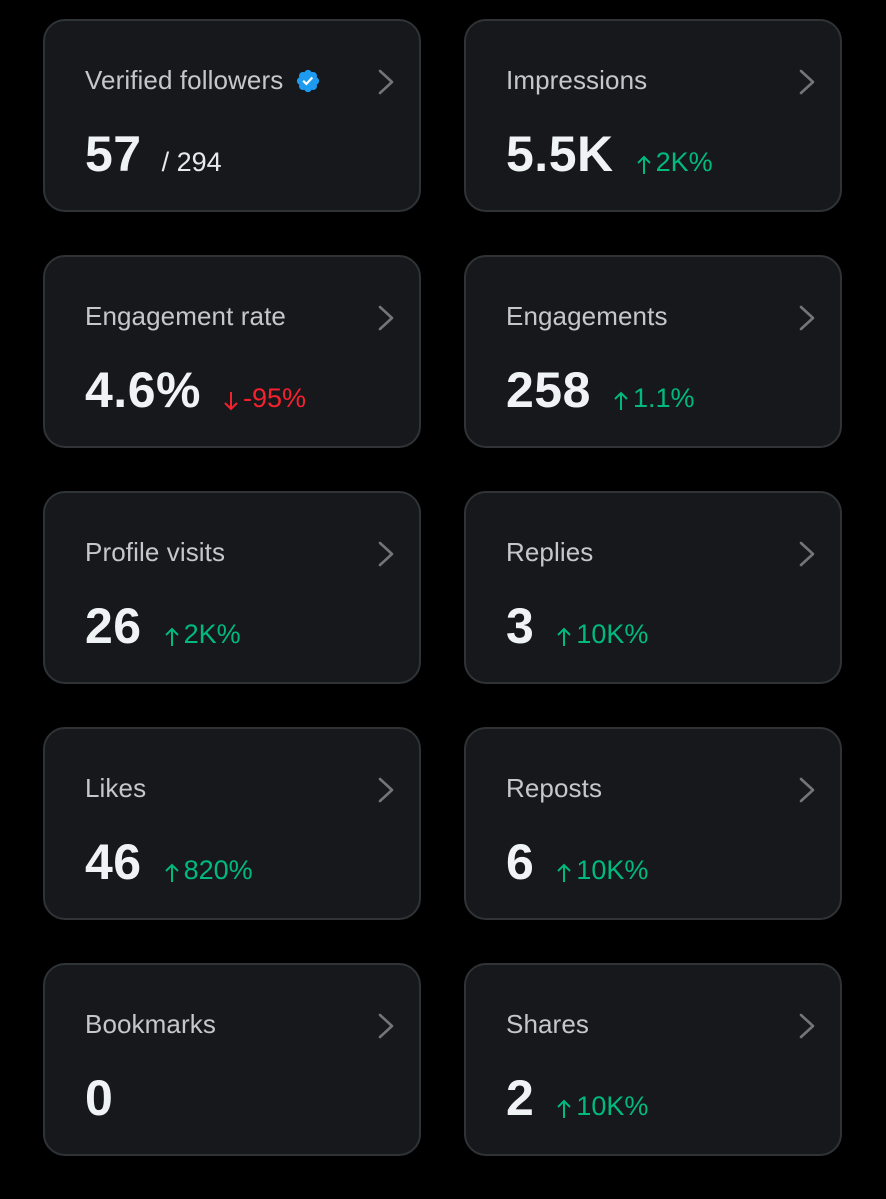 This screenshot has width=886, height=1199. I want to click on metric-label-row: Shares, so click(547, 1024).